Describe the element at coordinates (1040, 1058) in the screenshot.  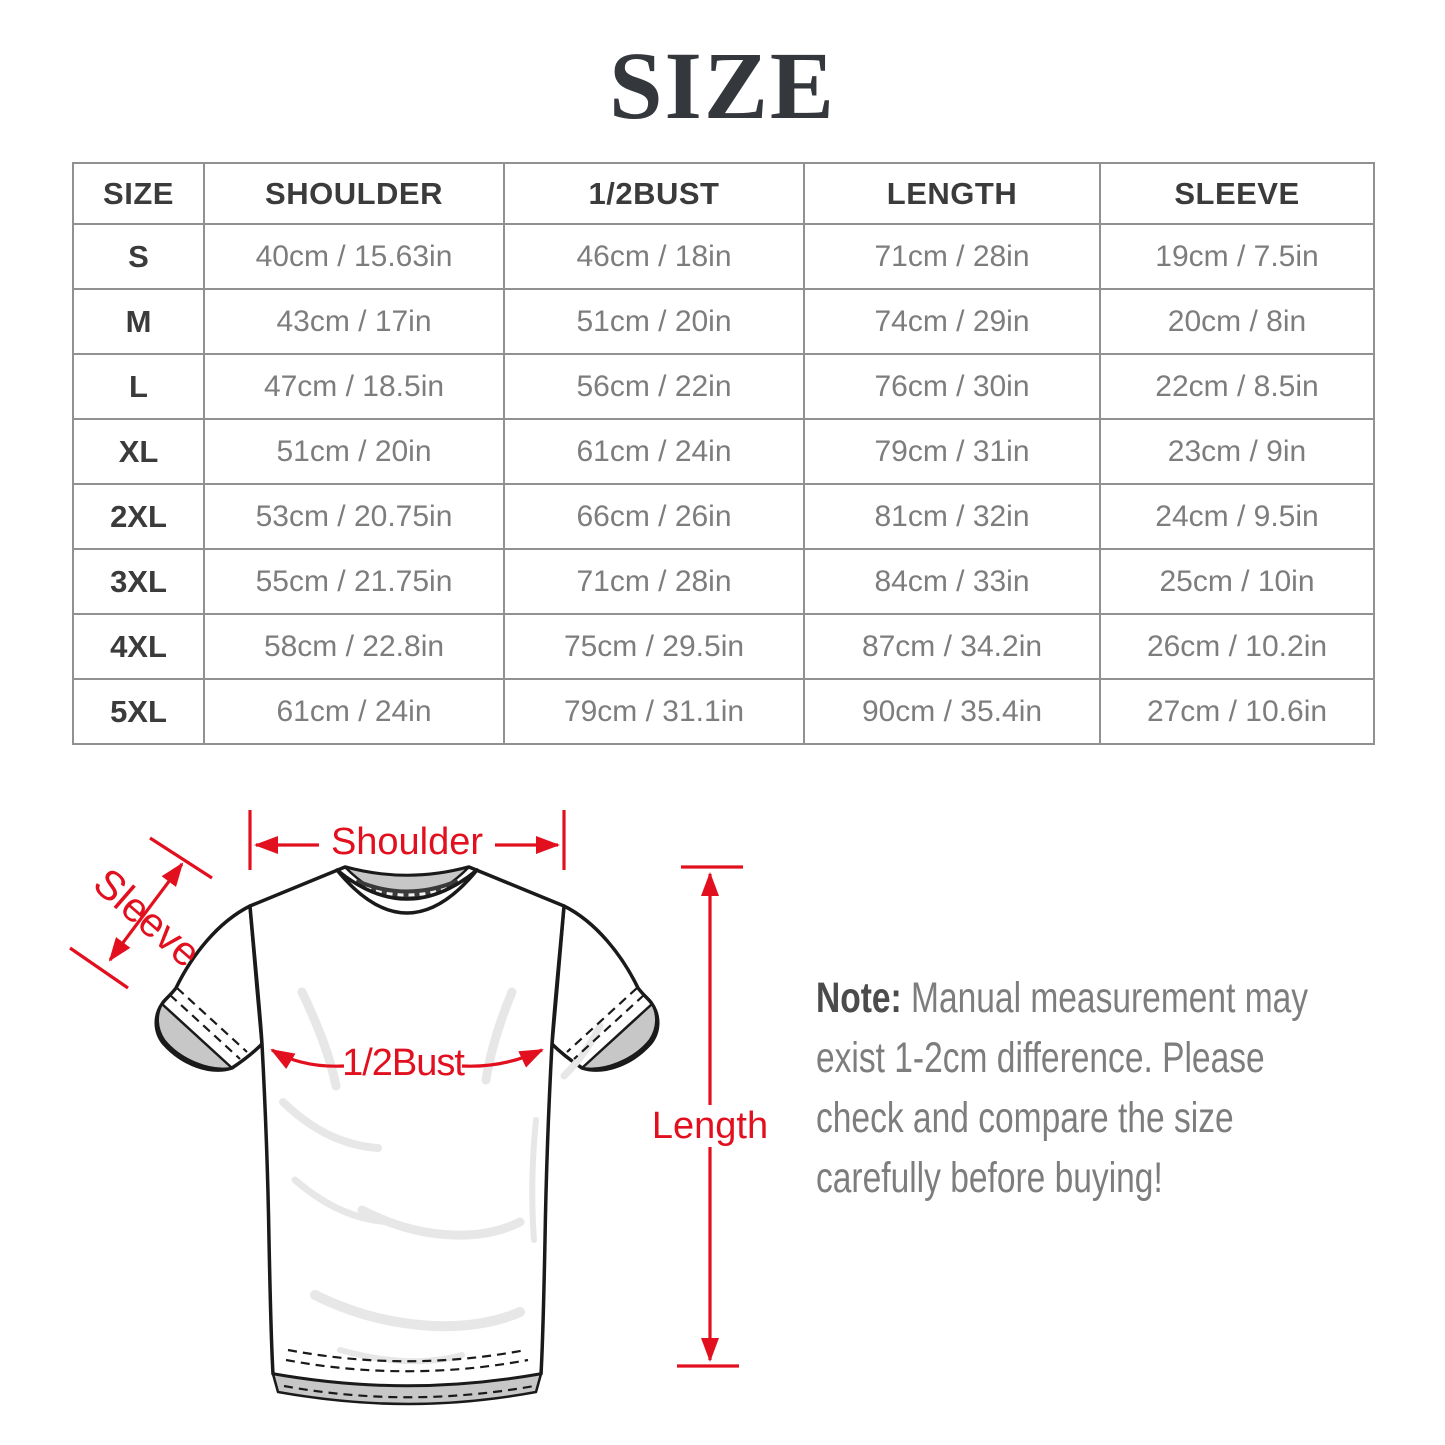
I see `note-line: exist 1-2cm difference. Please` at that location.